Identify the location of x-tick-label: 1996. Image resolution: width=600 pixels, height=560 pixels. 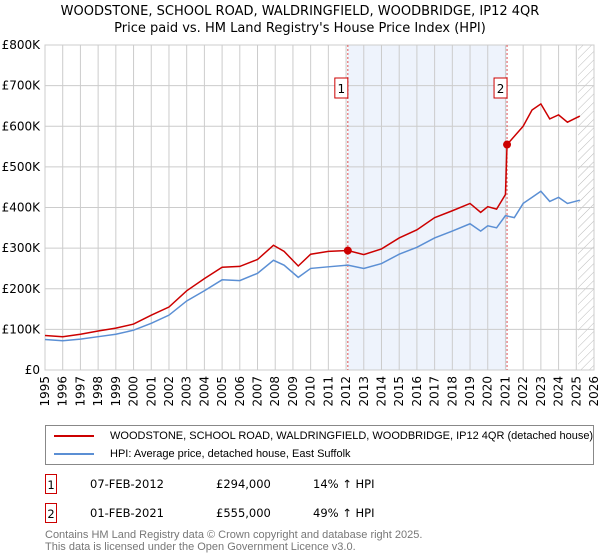
(63, 391).